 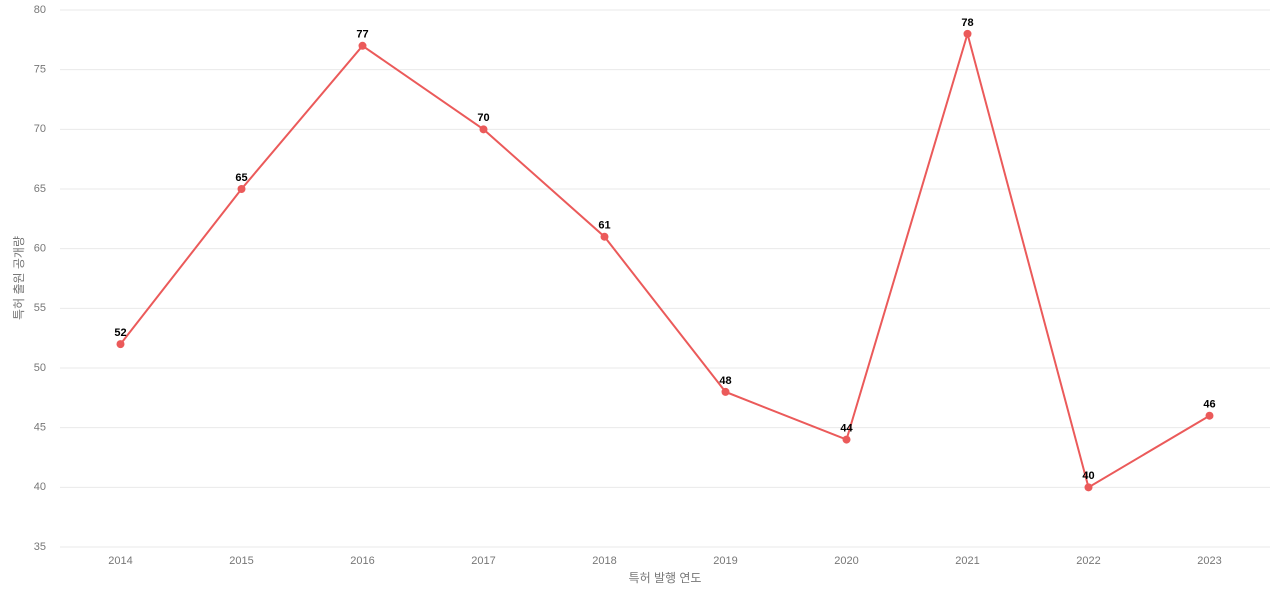 I want to click on data-label: 78, so click(x=967, y=23).